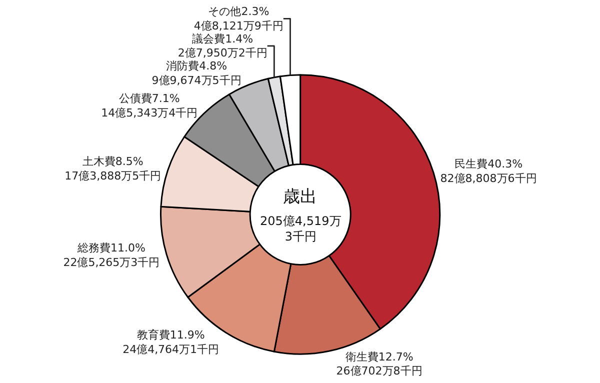 The image size is (600, 383). I want to click on slice-label: その他2.3% 4億8,121万9千円, so click(239, 18).